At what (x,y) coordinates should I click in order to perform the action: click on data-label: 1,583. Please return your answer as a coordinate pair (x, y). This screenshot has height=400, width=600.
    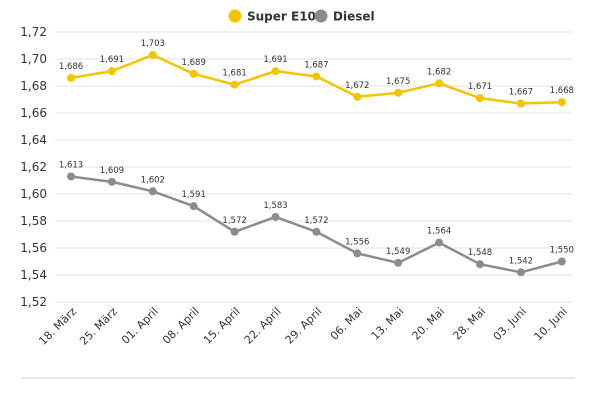
    Looking at the image, I should click on (275, 206).